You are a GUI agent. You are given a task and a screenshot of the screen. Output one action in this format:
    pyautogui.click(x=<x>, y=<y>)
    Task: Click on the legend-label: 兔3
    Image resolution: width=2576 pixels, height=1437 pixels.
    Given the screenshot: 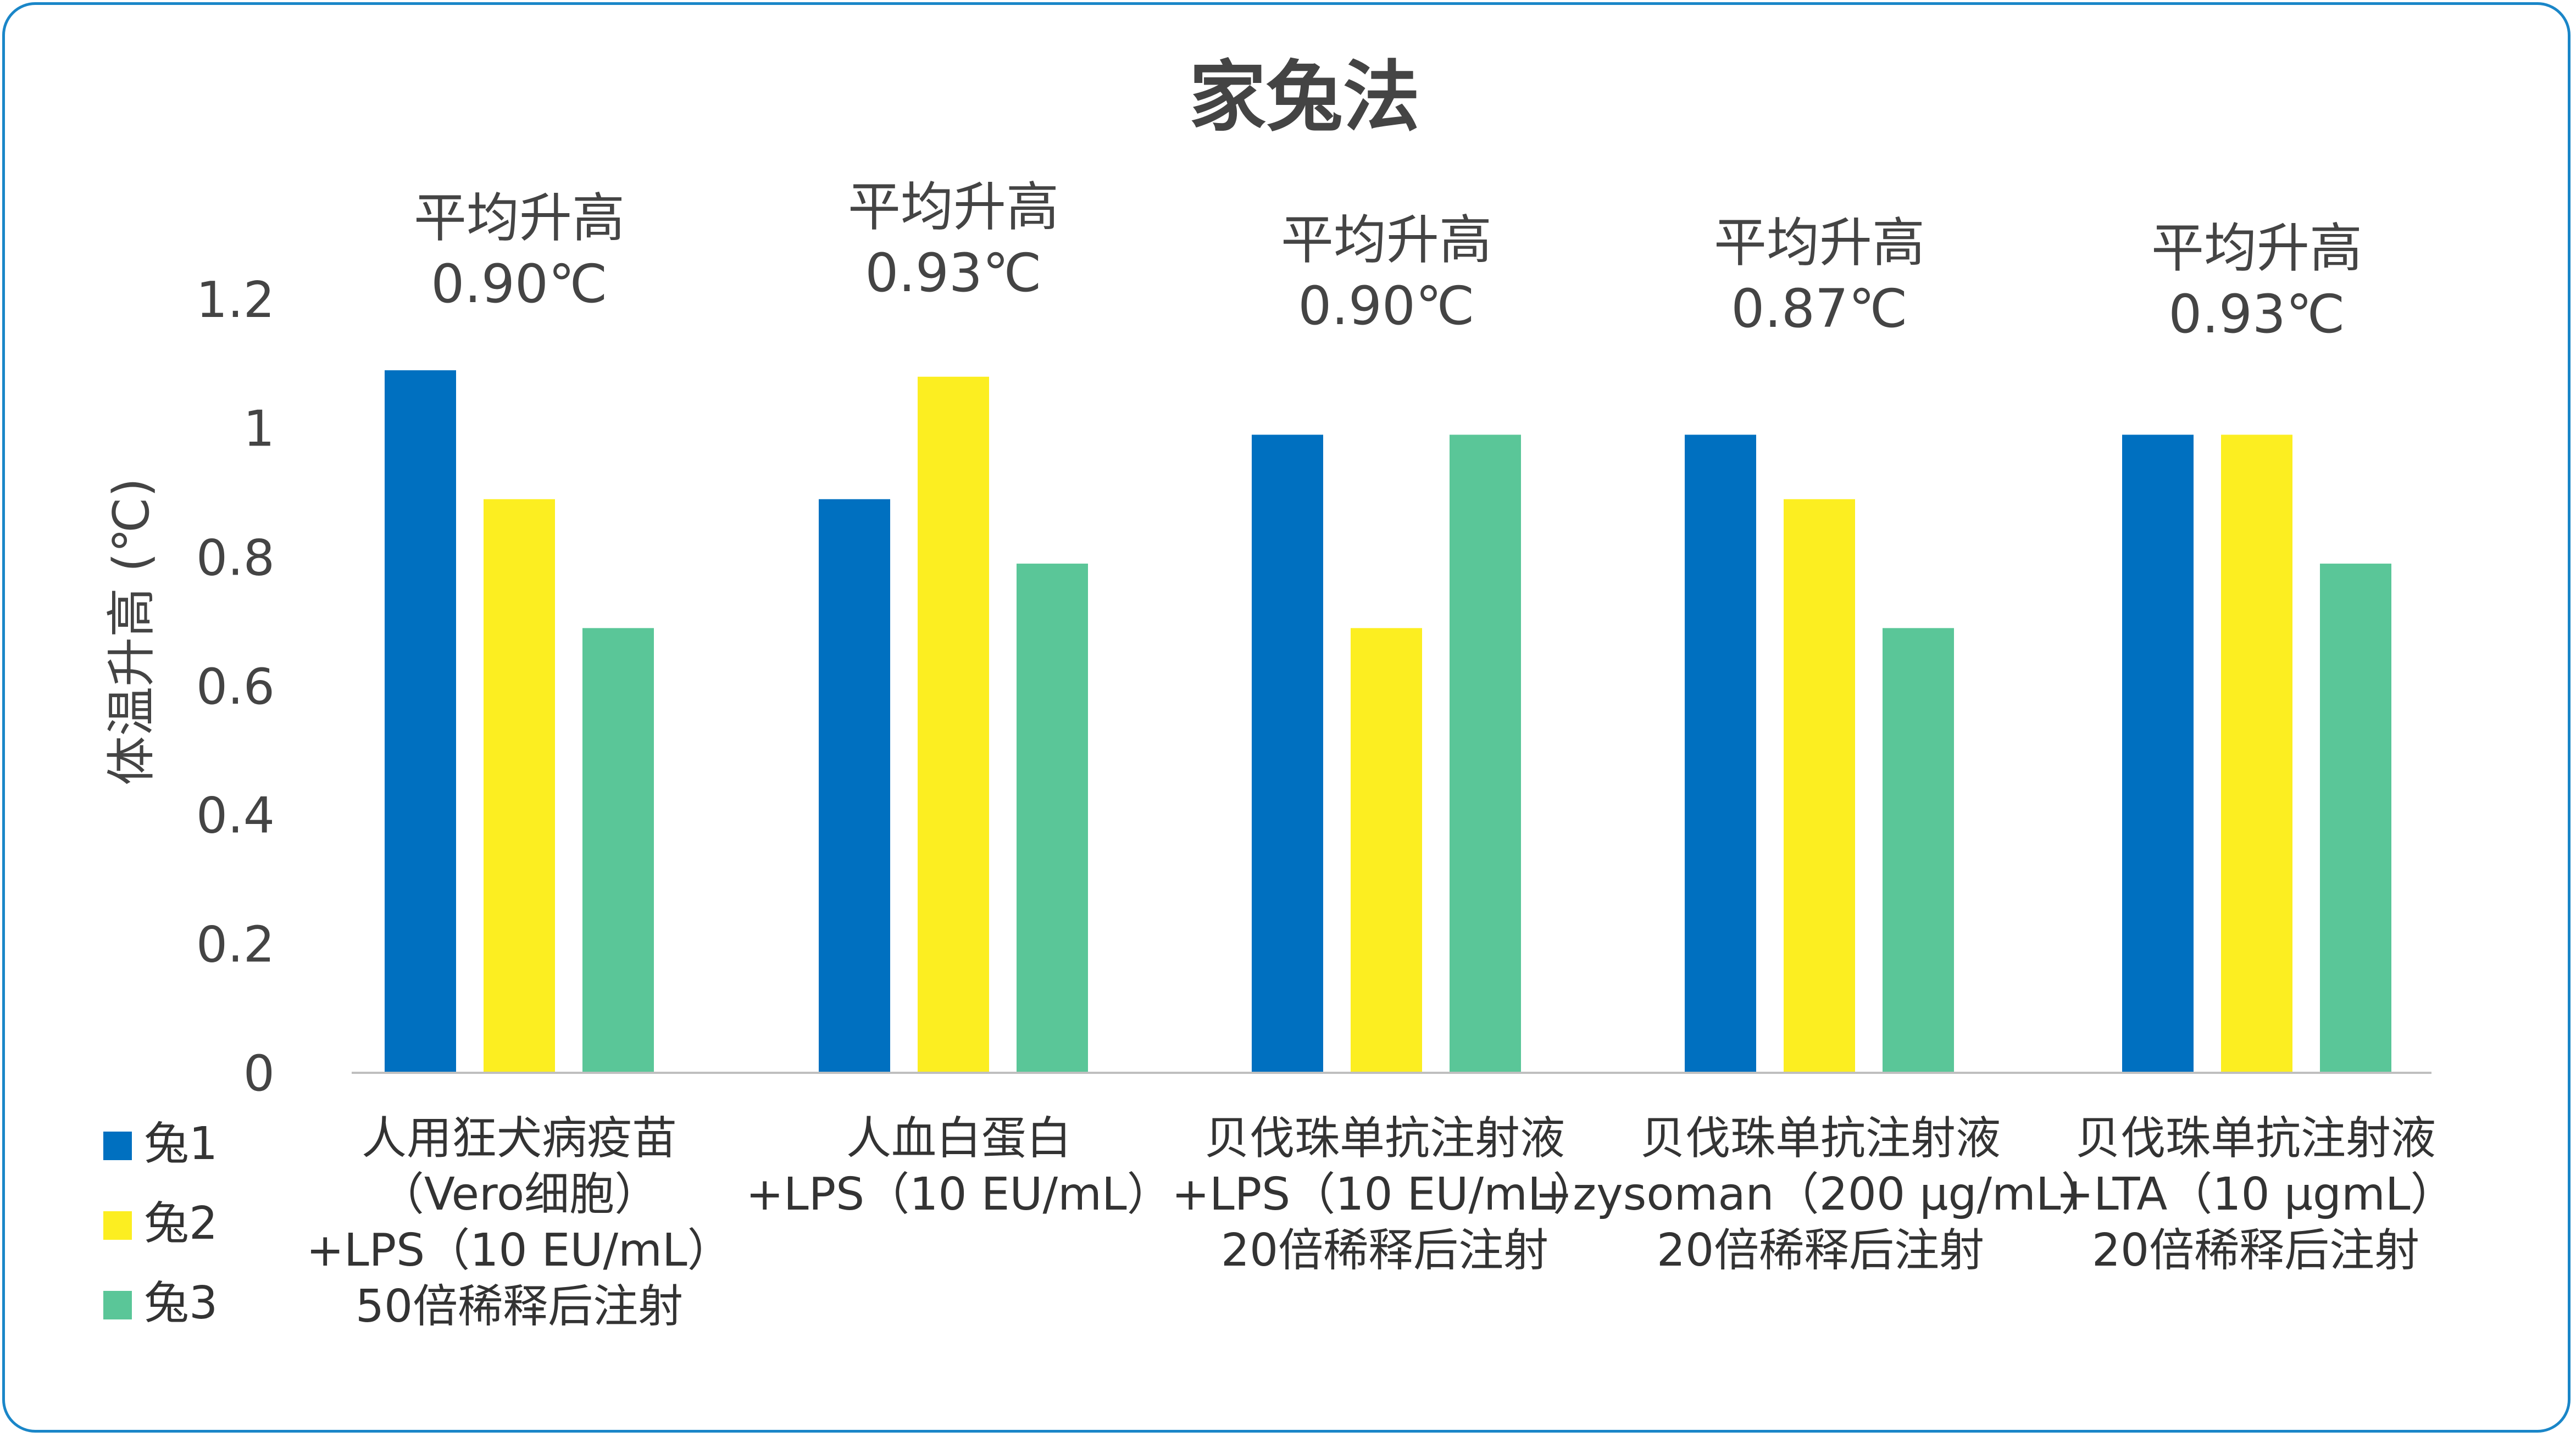 What is the action you would take?
    pyautogui.click(x=181, y=1303)
    